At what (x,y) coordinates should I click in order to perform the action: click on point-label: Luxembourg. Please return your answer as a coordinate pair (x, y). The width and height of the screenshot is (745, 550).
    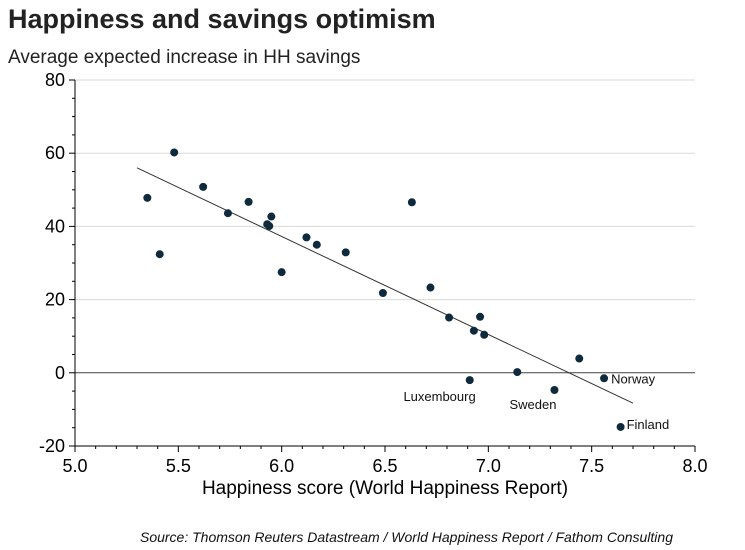
    Looking at the image, I should click on (439, 396).